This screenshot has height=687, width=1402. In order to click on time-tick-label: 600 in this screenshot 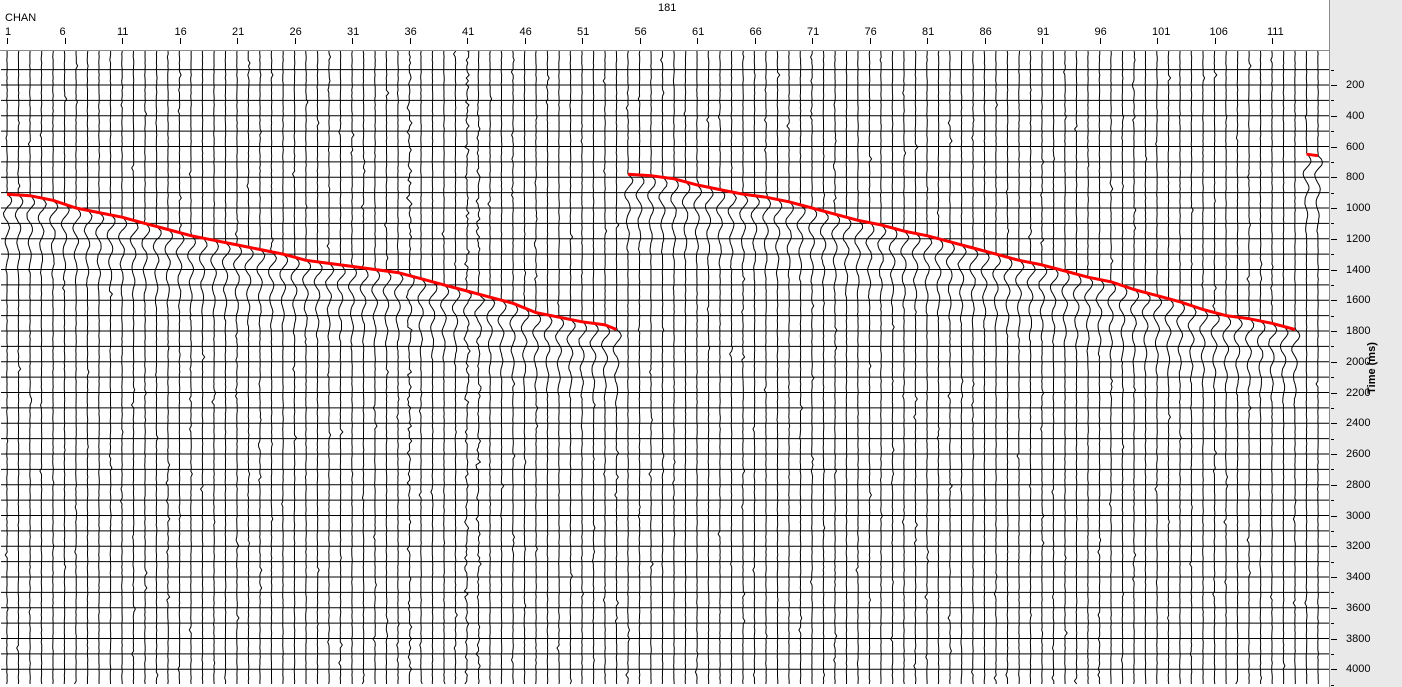, I will do `click(1355, 146)`.